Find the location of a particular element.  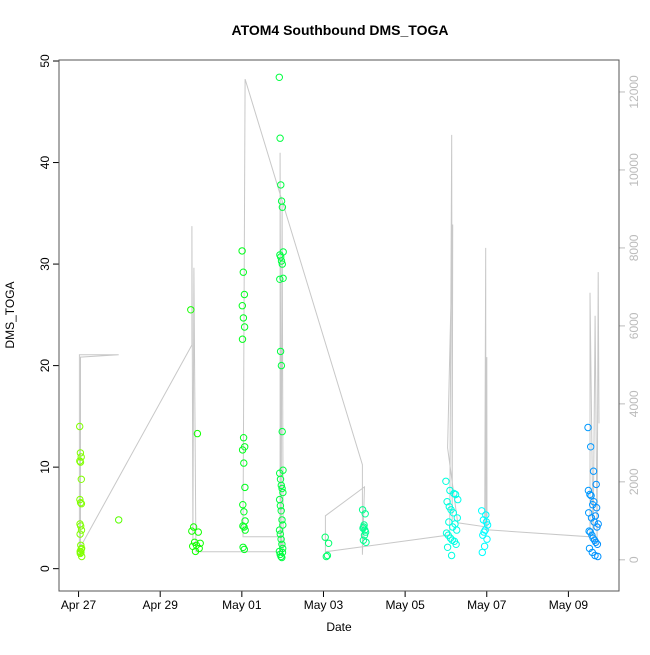

y2-tick-label: 4000 is located at coordinates (634, 403).